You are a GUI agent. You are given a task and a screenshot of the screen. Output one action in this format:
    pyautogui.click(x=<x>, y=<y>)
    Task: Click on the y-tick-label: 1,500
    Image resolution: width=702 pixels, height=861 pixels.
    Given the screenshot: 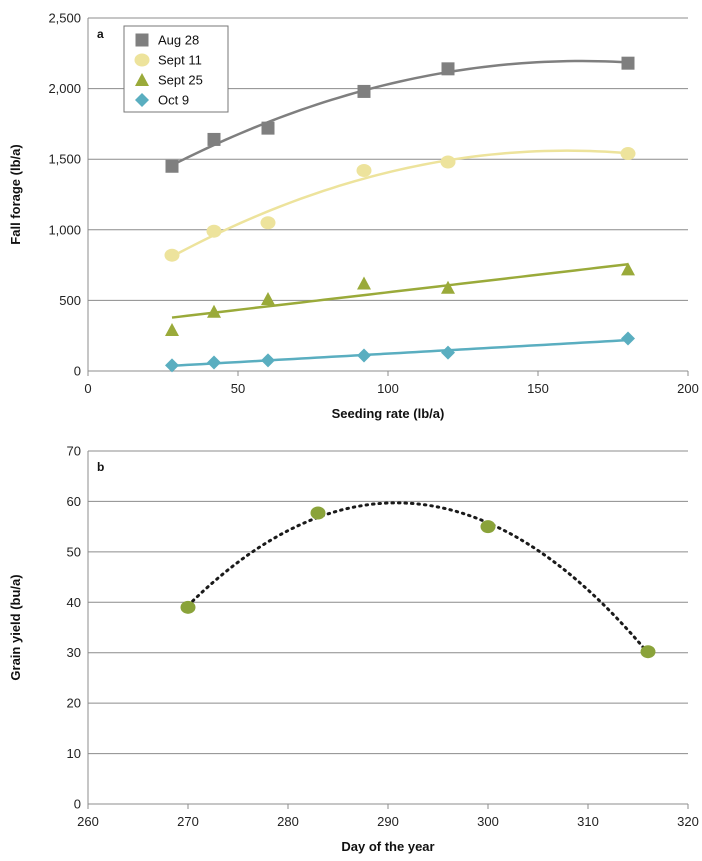 What is the action you would take?
    pyautogui.click(x=64, y=159)
    